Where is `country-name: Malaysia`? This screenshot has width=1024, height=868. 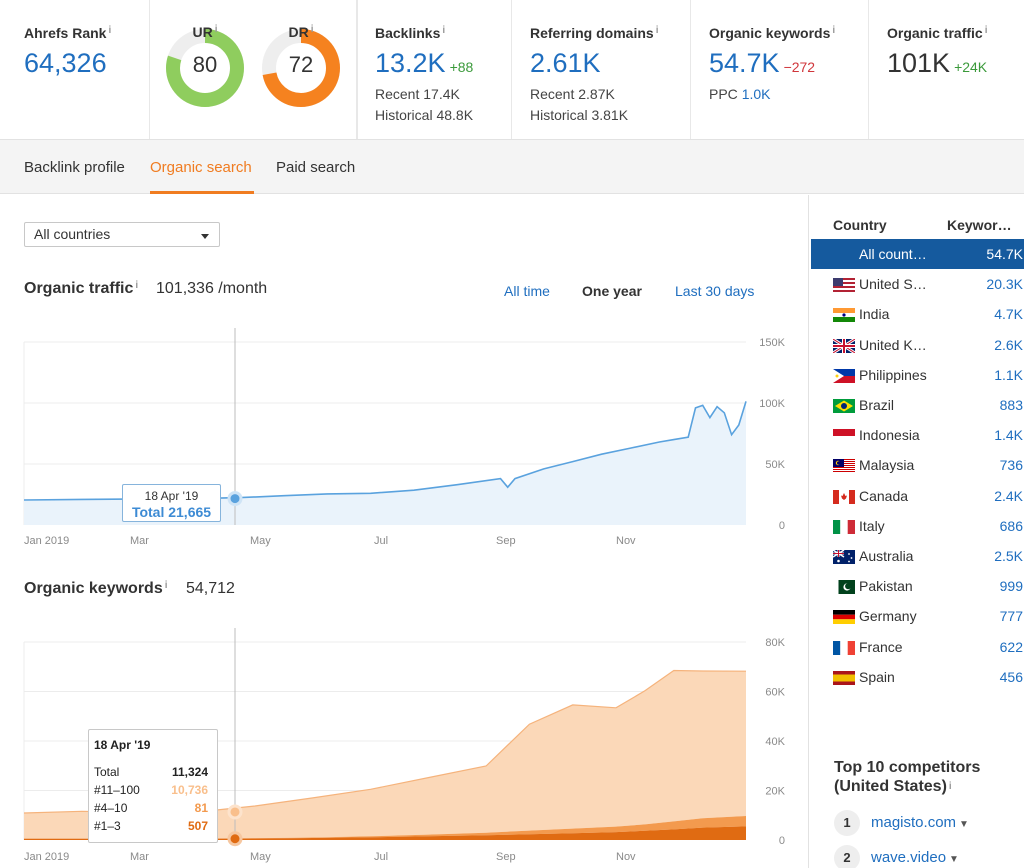
country-name: Malaysia is located at coordinates (887, 465).